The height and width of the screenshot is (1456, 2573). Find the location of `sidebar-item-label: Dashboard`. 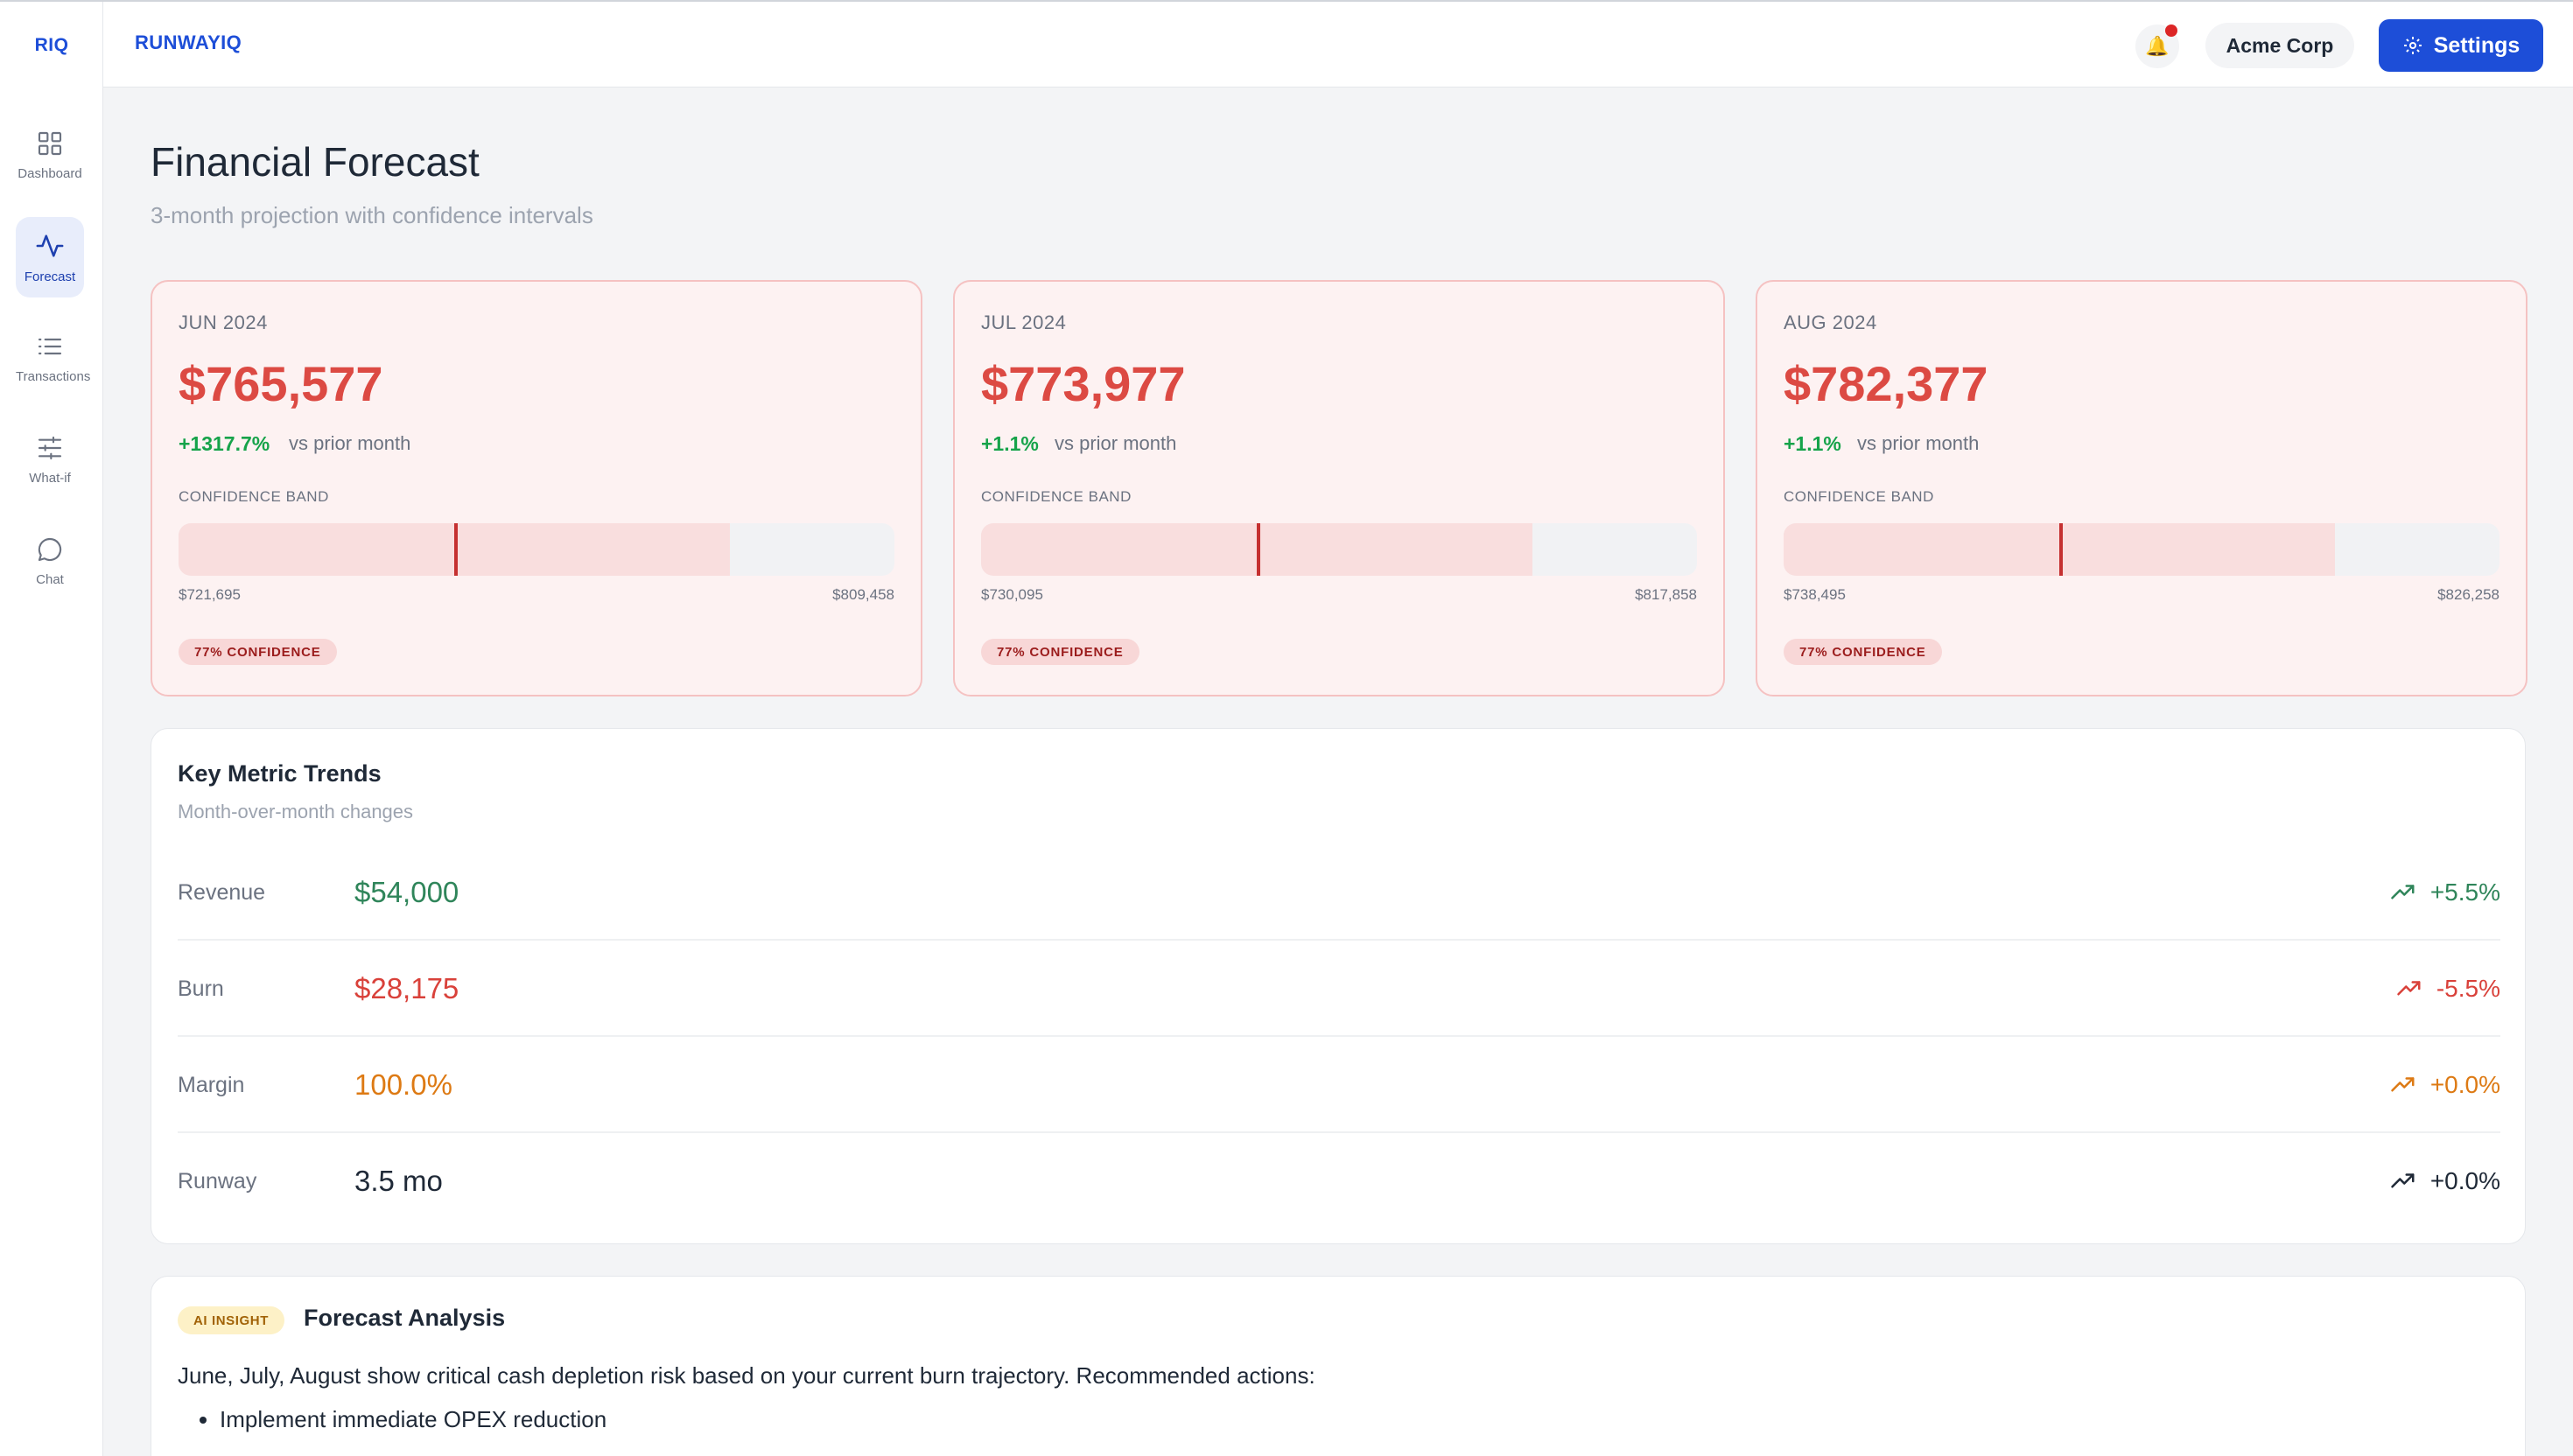

sidebar-item-label: Dashboard is located at coordinates (50, 173).